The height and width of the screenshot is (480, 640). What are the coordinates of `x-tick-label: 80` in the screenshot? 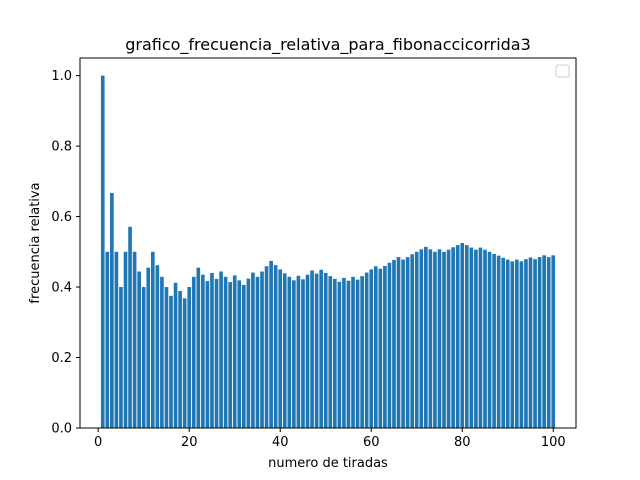 It's located at (462, 442).